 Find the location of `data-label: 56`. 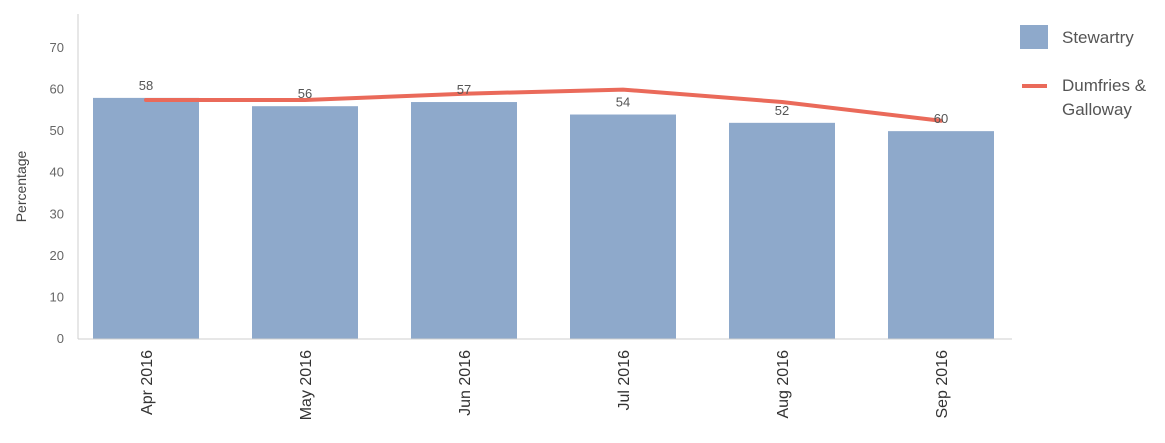

data-label: 56 is located at coordinates (305, 93).